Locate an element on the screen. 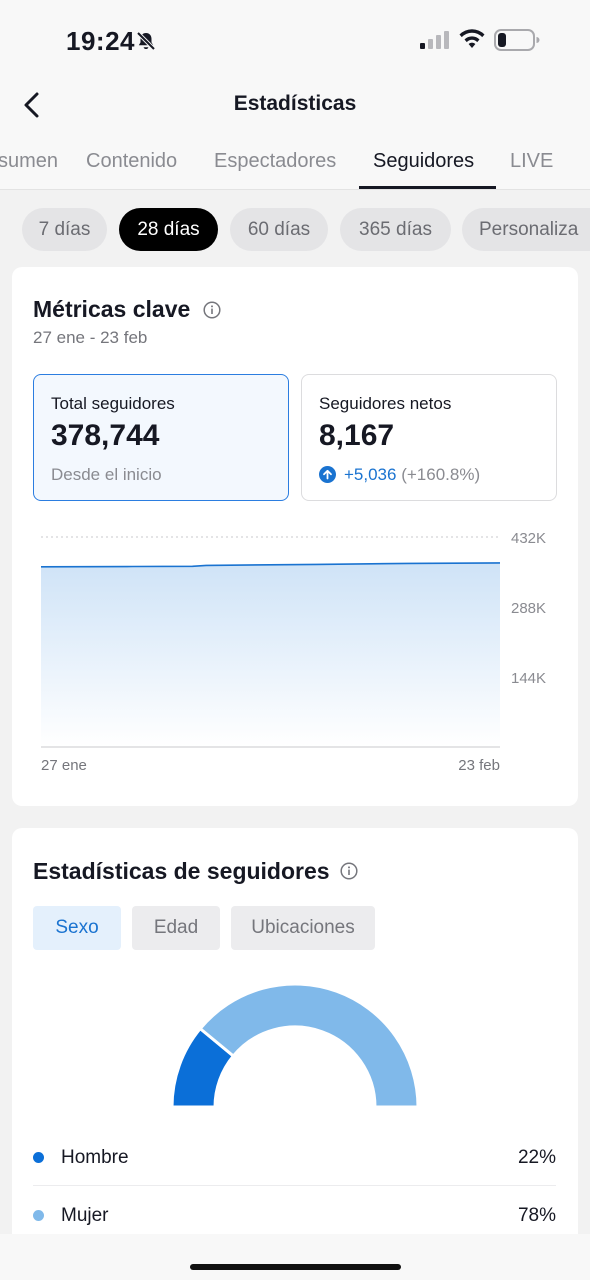 The image size is (590, 1280). divider is located at coordinates (294, 1185).